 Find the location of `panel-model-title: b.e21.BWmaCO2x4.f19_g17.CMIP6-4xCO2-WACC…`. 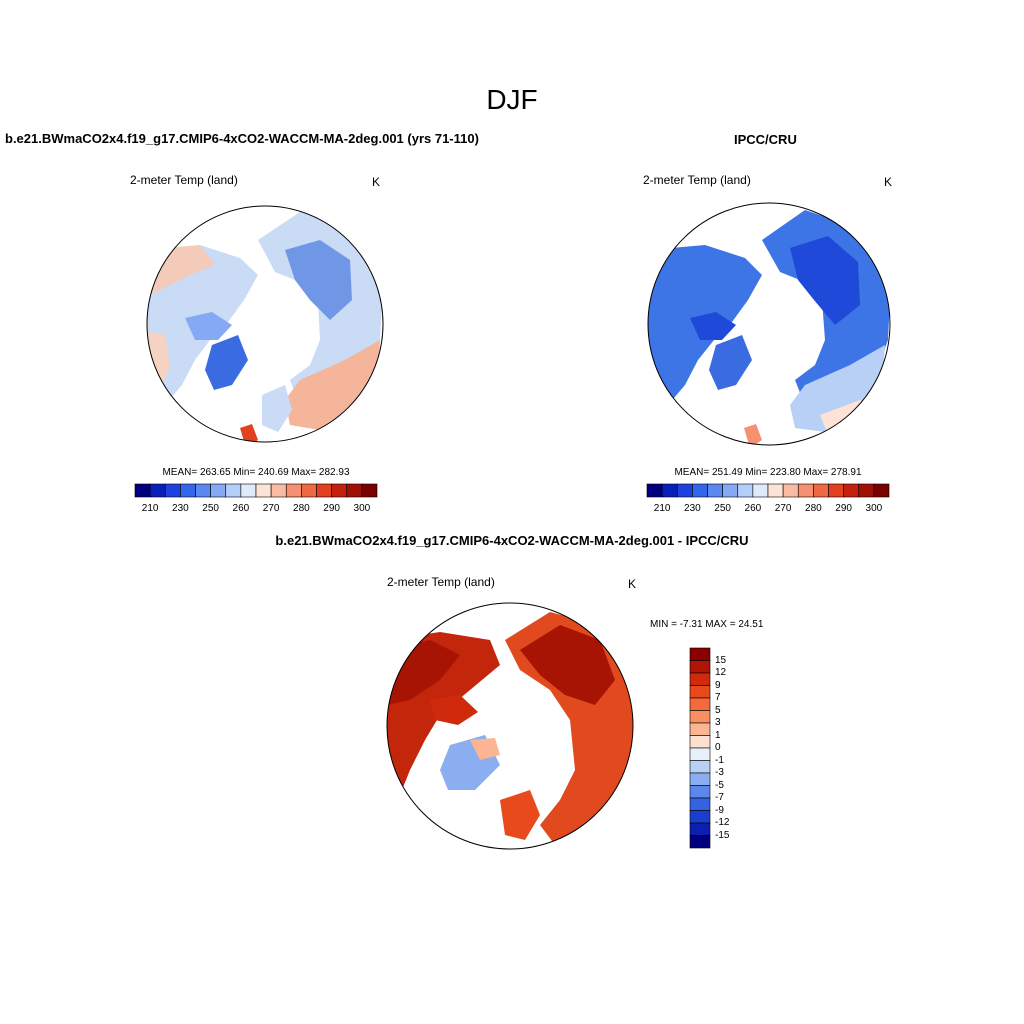

panel-model-title: b.e21.BWmaCO2x4.f19_g17.CMIP6-4xCO2-WACC… is located at coordinates (242, 138).